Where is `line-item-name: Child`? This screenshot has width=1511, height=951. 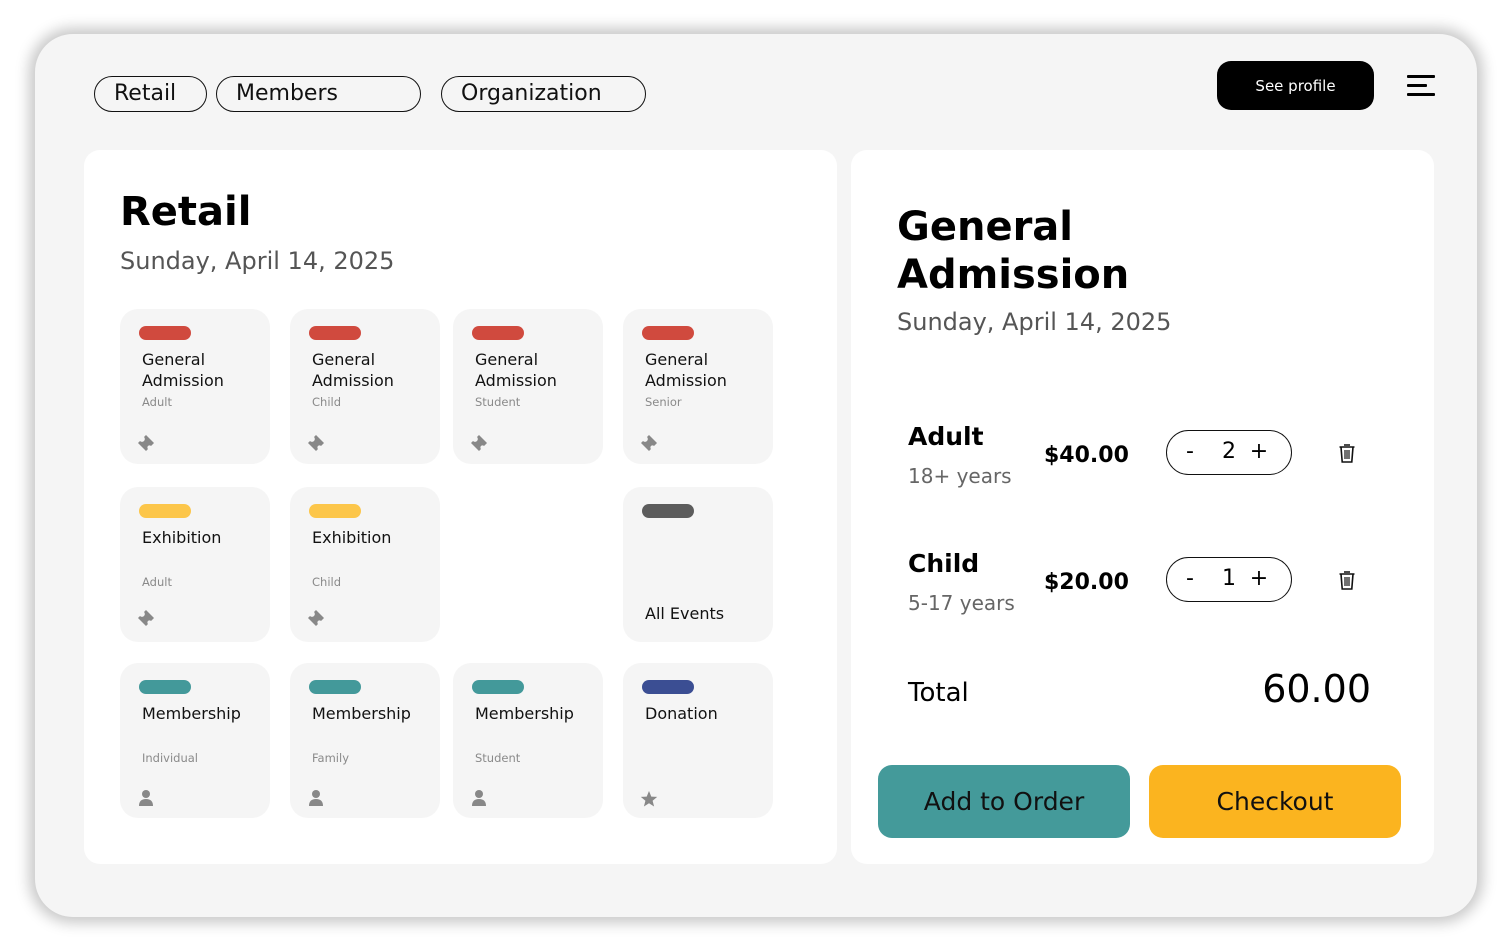 line-item-name: Child is located at coordinates (944, 563).